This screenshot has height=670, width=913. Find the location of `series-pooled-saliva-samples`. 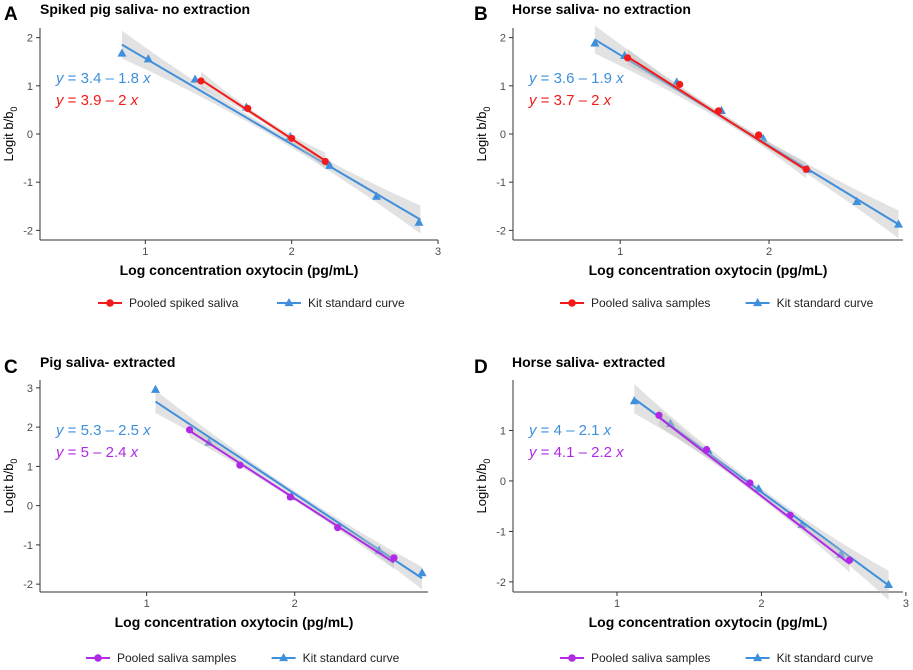

series-pooled-saliva-samples is located at coordinates (754, 490).